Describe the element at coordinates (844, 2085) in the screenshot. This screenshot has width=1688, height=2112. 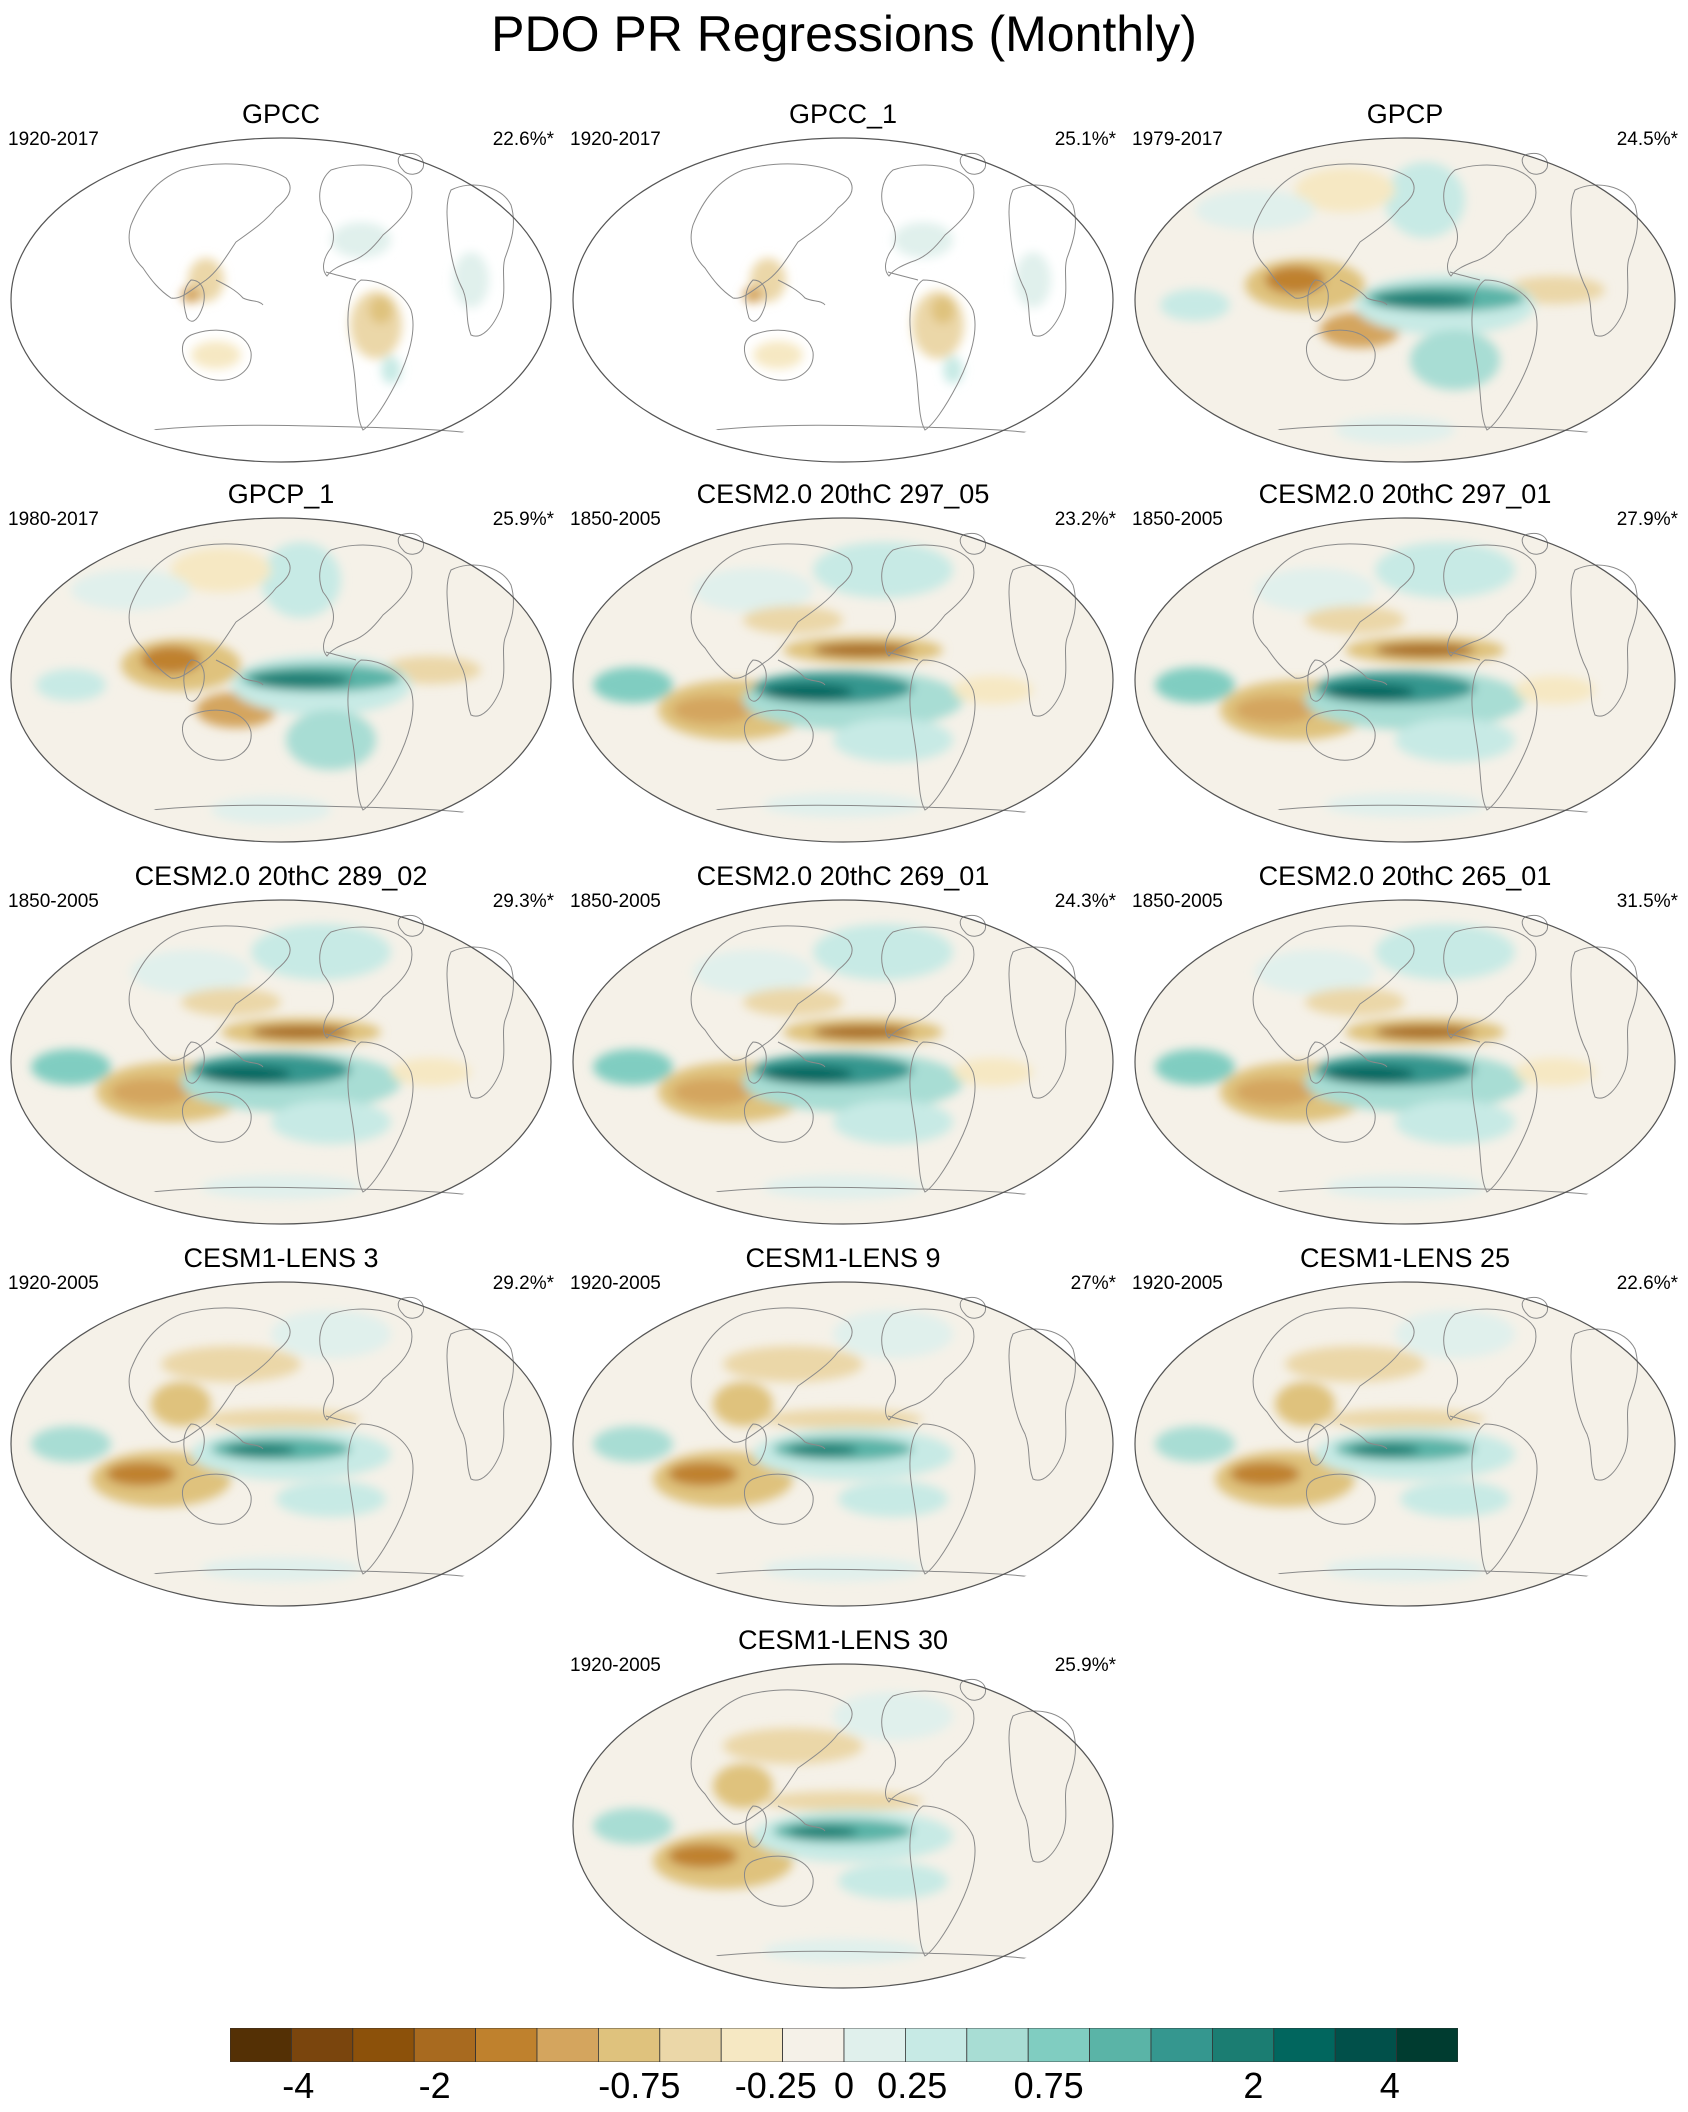
I see `colorbar-tick-label: 0` at that location.